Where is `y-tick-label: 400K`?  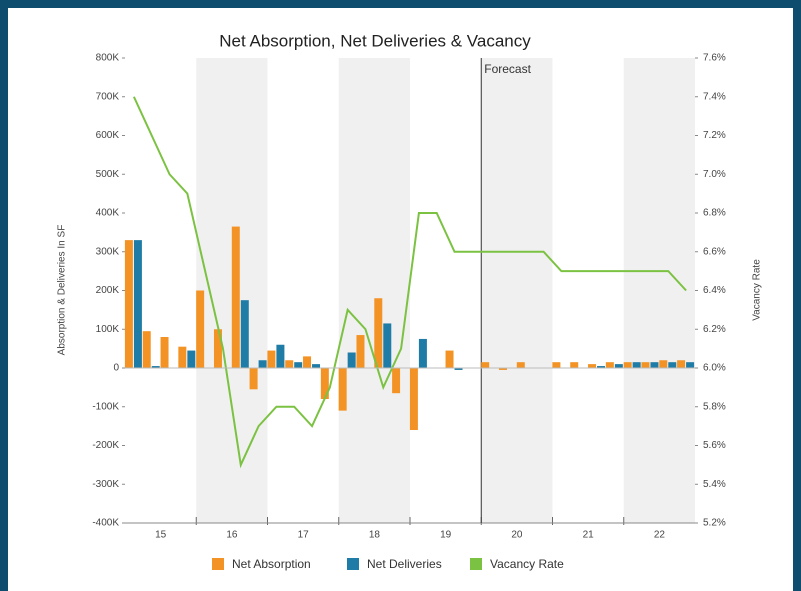
y-tick-label: 400K is located at coordinates (108, 213).